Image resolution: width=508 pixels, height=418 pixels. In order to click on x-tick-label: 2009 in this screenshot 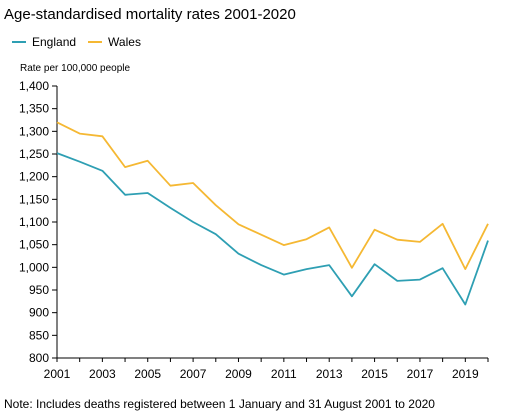, I will do `click(238, 374)`.